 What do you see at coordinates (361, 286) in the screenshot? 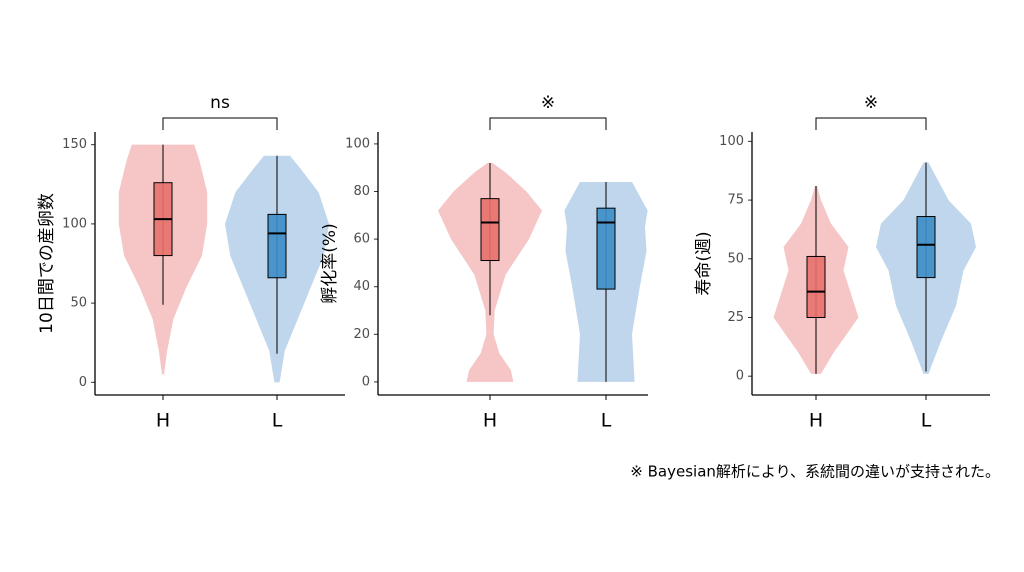
I see `y-tick-label: 40` at bounding box center [361, 286].